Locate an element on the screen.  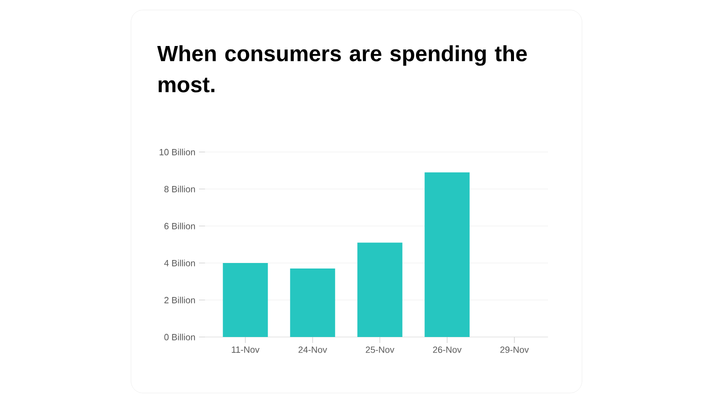
y-tick-label: 0 Billion is located at coordinates (179, 337).